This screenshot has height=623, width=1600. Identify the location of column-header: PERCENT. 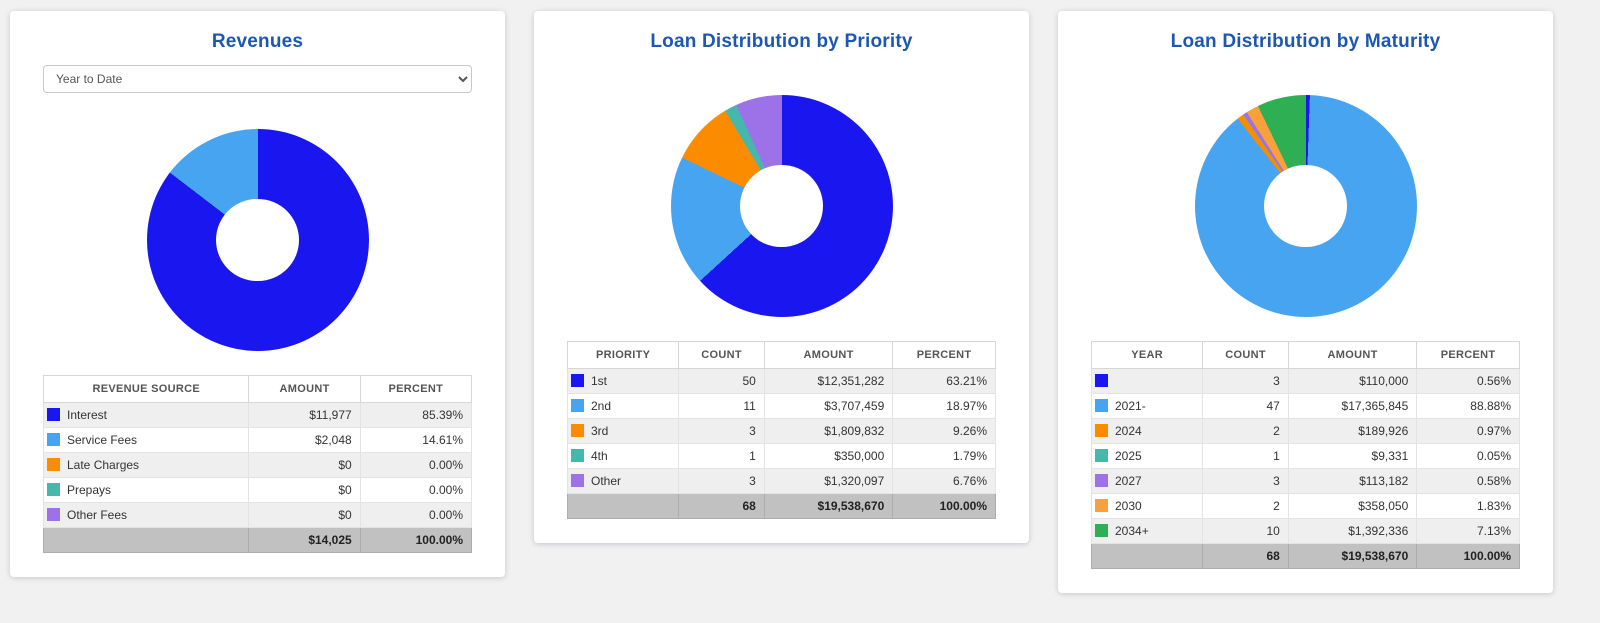
(1468, 355).